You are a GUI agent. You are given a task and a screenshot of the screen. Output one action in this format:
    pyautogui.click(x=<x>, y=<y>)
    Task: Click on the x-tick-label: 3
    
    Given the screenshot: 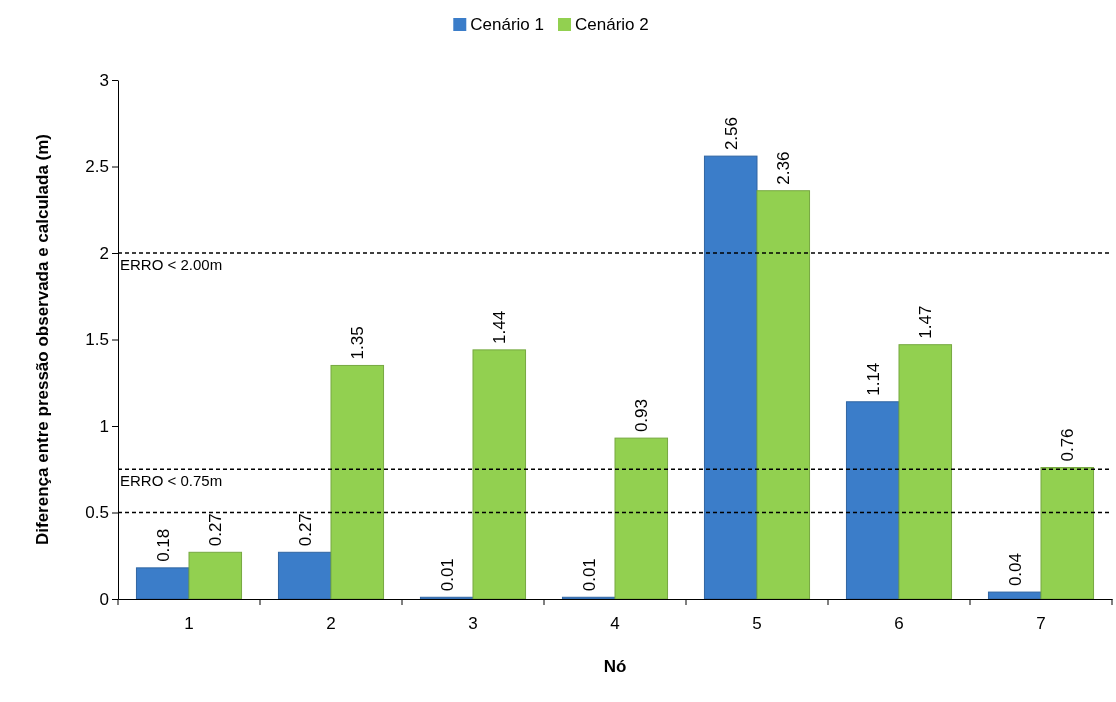 What is the action you would take?
    pyautogui.click(x=473, y=624)
    